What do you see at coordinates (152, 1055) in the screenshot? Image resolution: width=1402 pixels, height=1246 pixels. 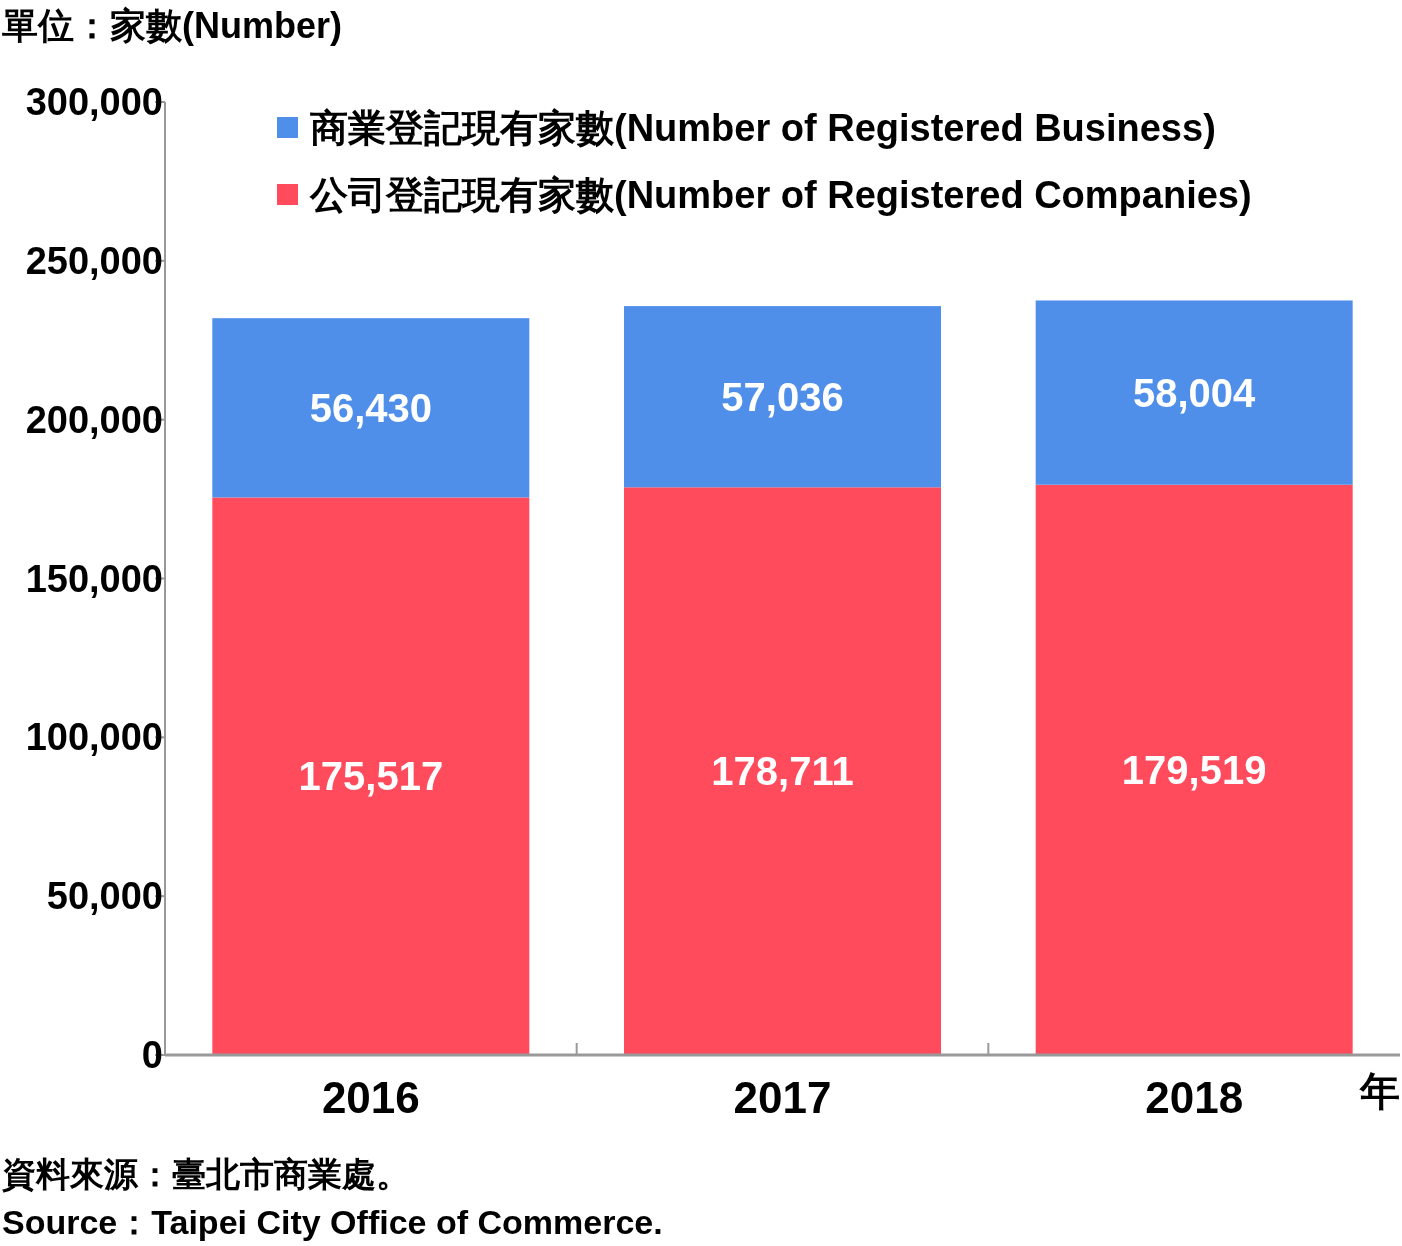 I see `y-tick-label: 0` at bounding box center [152, 1055].